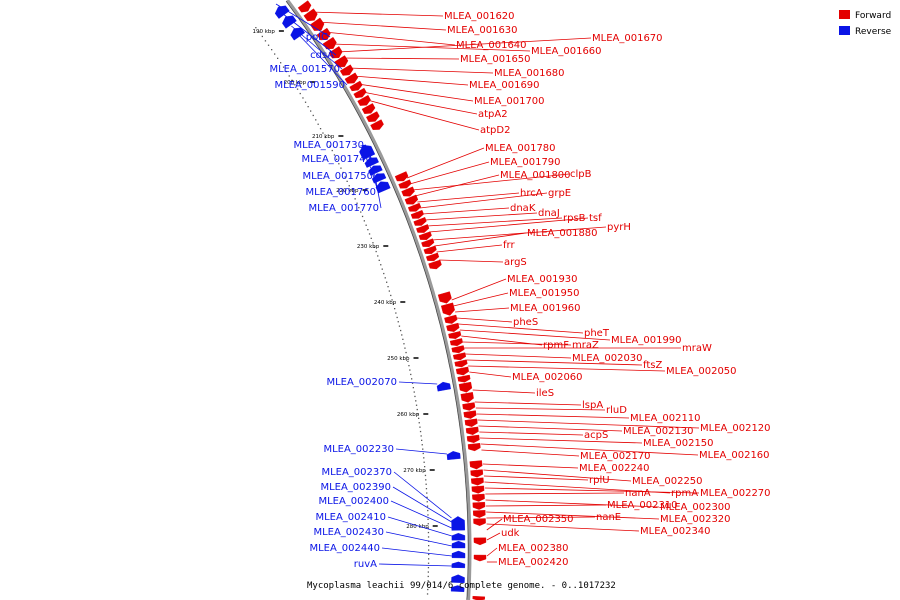 This screenshot has height=600, width=900. What do you see at coordinates (844, 14) in the screenshot?
I see `legend-forward-swatch` at bounding box center [844, 14].